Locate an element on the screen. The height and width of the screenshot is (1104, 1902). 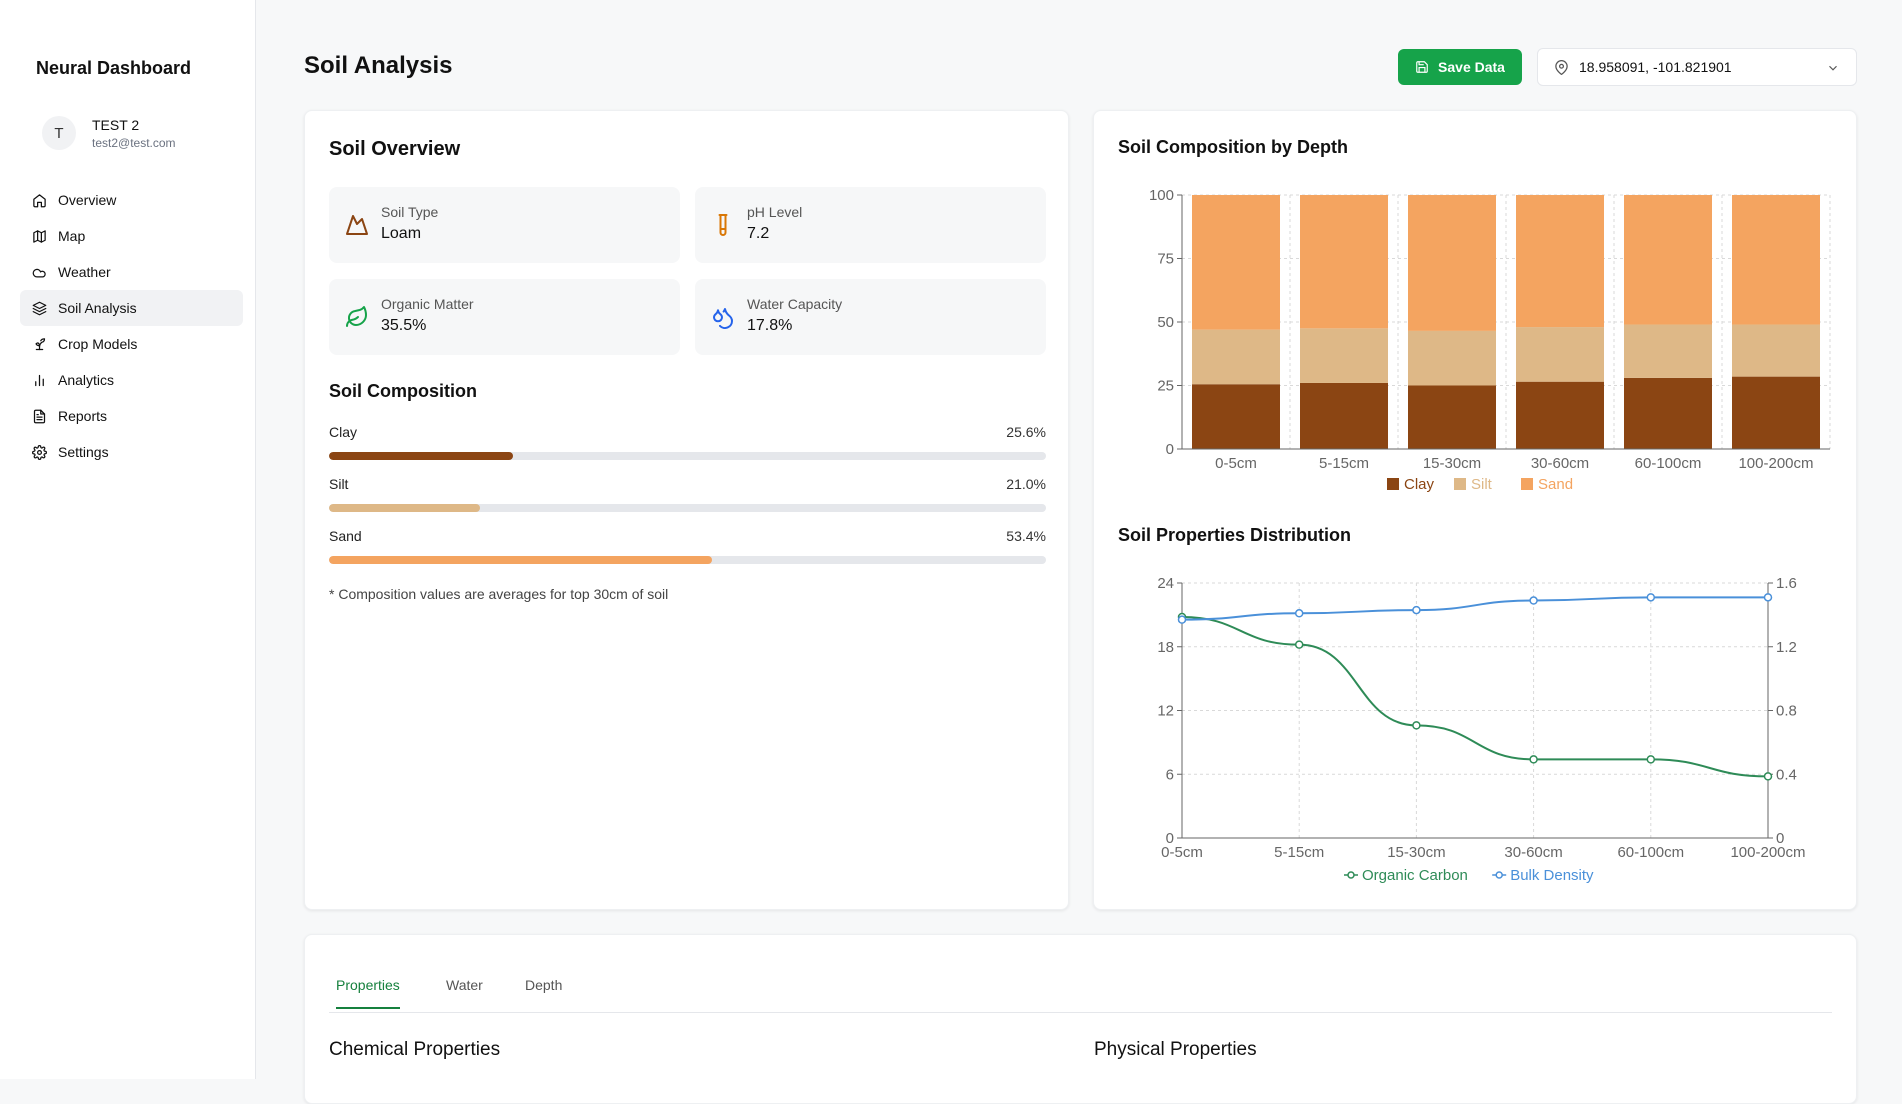
x-tick-label: 60-100cm is located at coordinates (1650, 852).